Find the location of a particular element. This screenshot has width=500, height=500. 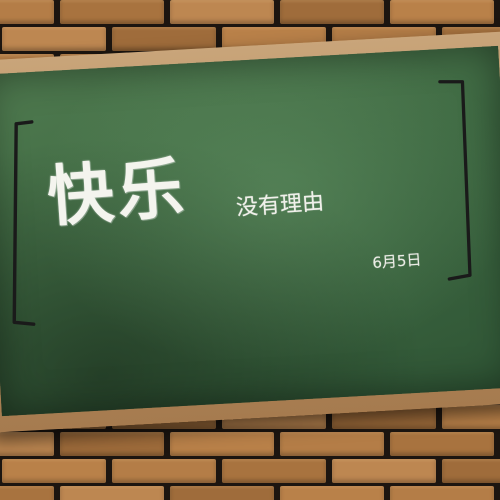

chalk-date: 6月5日 is located at coordinates (397, 261).